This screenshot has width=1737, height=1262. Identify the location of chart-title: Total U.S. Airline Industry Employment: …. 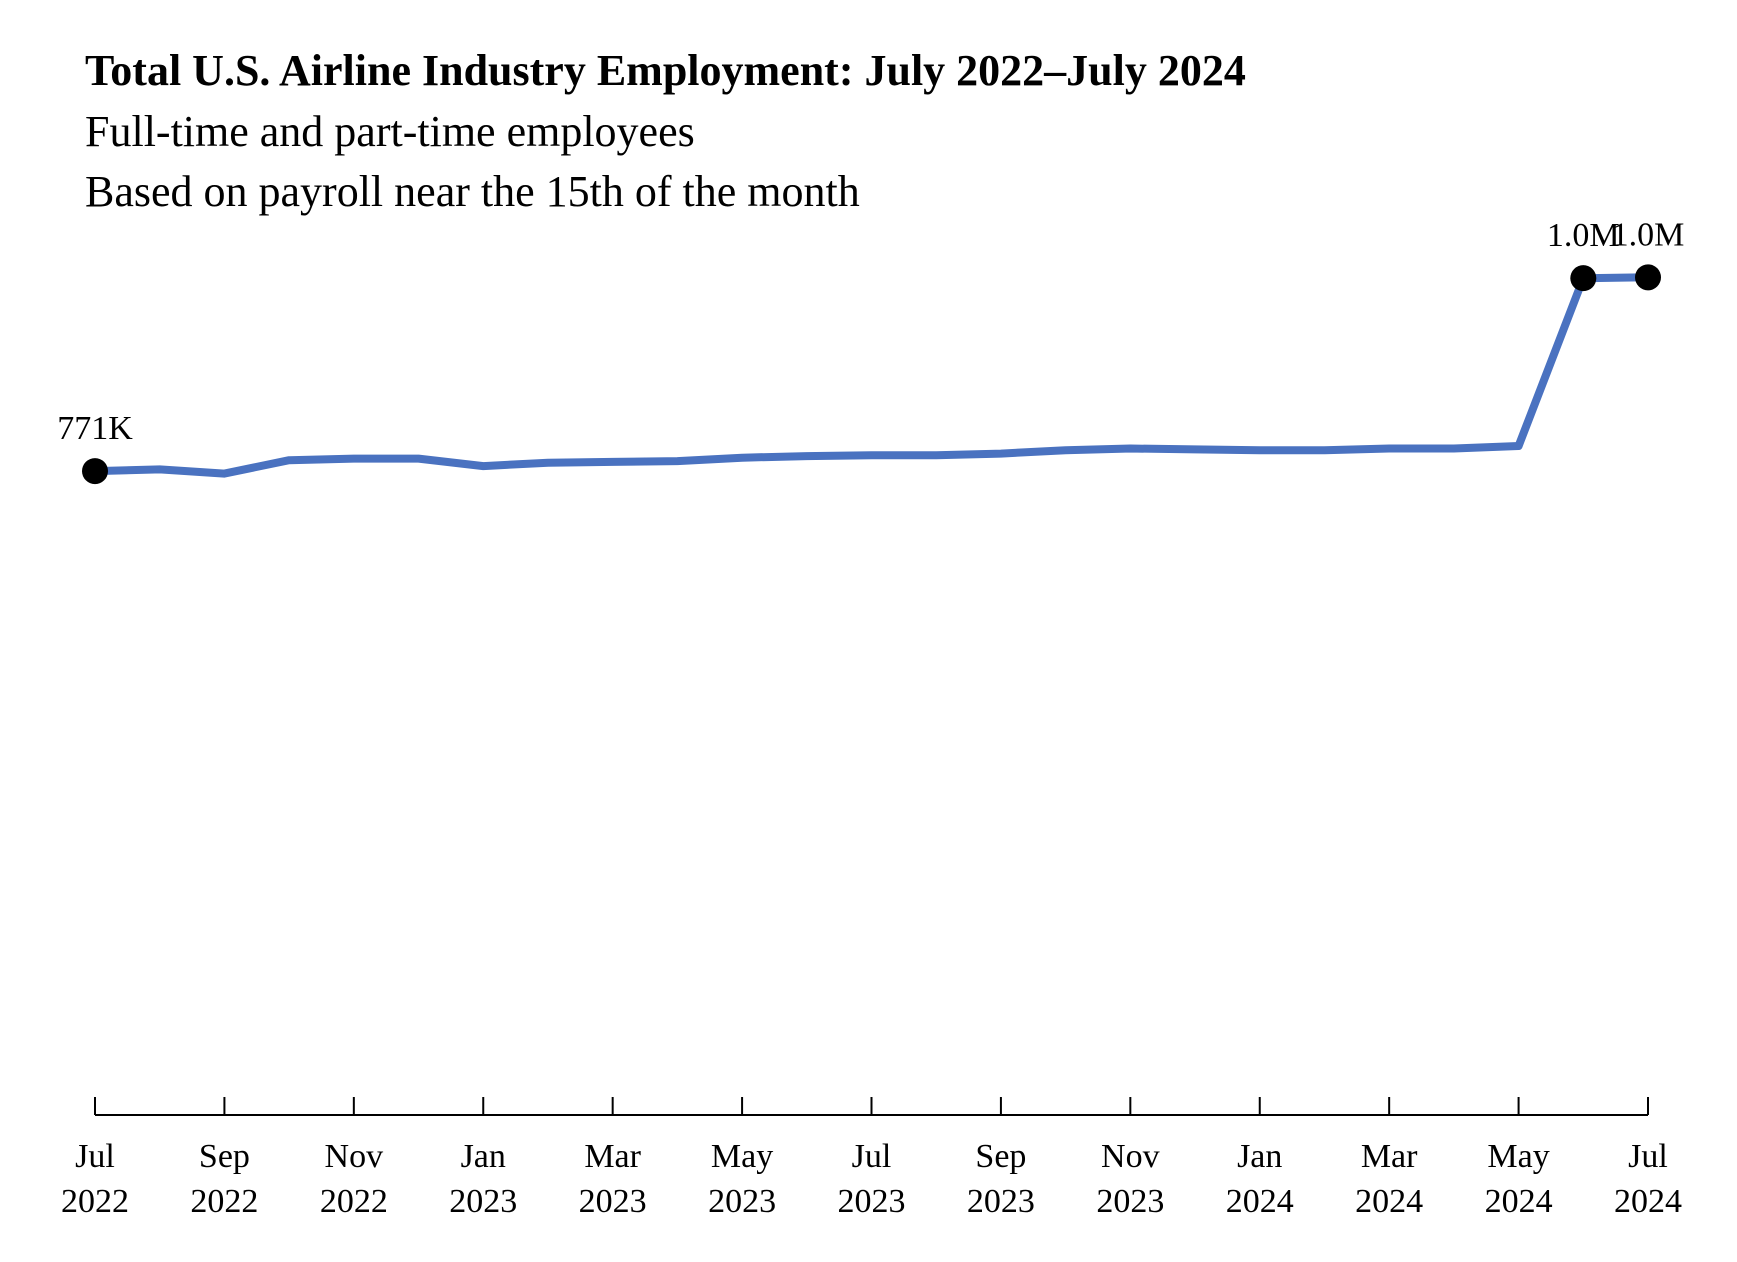
(665, 70).